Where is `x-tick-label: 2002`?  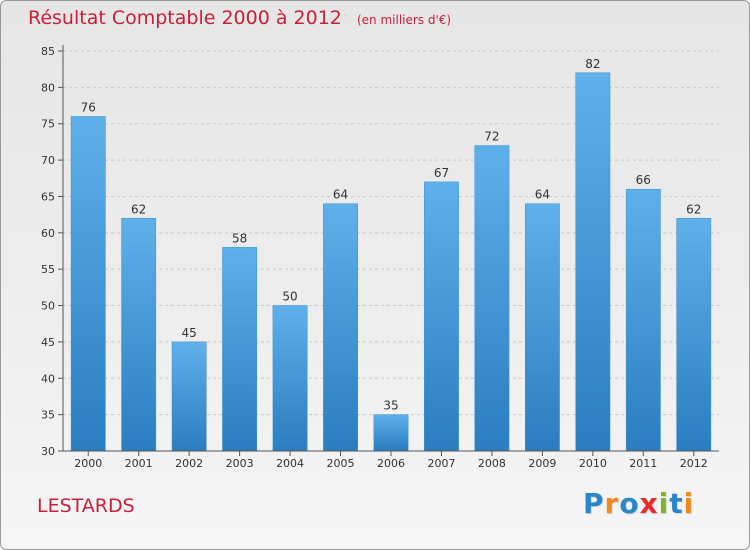
x-tick-label: 2002 is located at coordinates (189, 463).